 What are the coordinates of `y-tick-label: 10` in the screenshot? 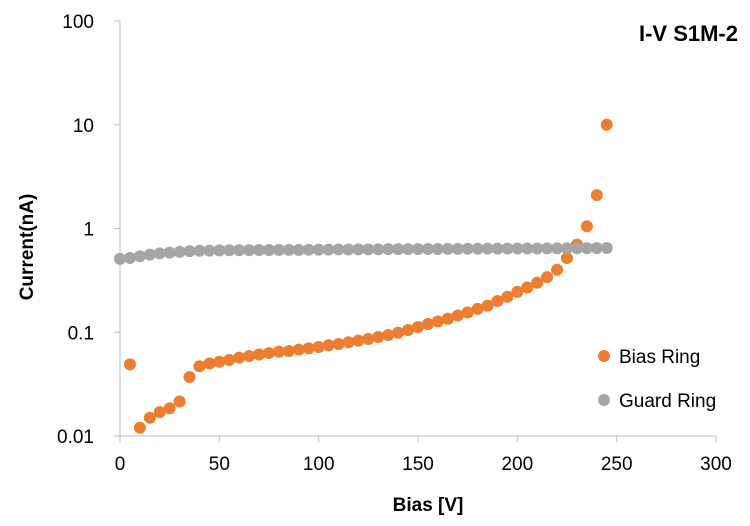 It's located at (83, 126).